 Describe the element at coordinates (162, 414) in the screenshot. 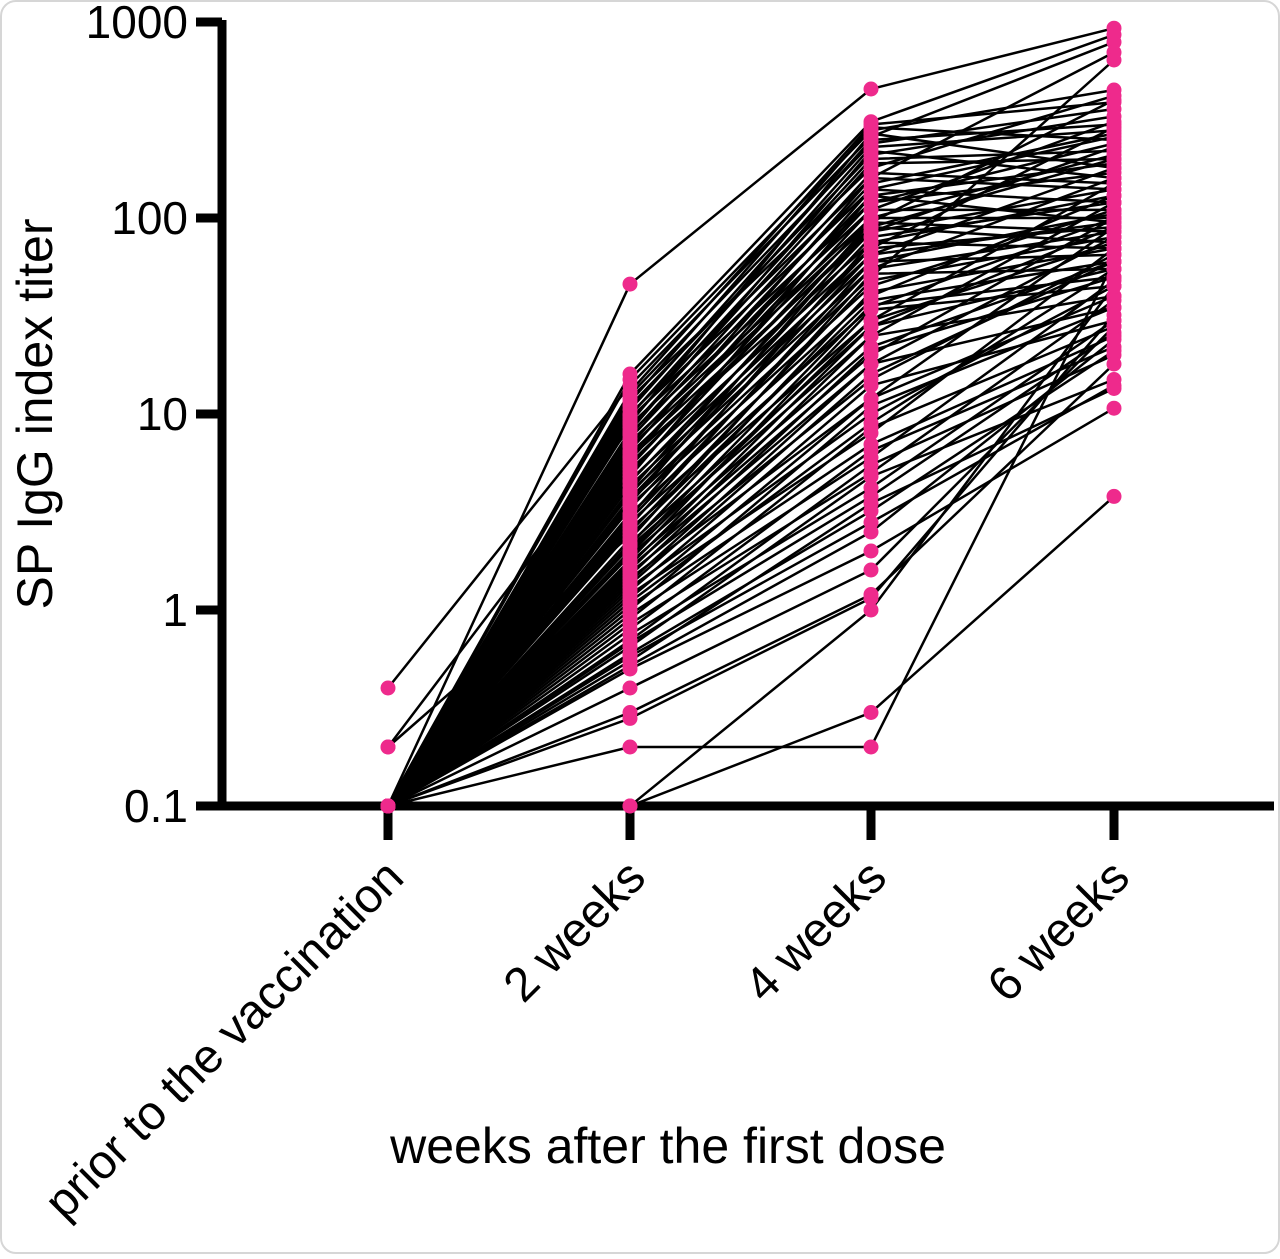

I see `y-tick-label: 10` at that location.